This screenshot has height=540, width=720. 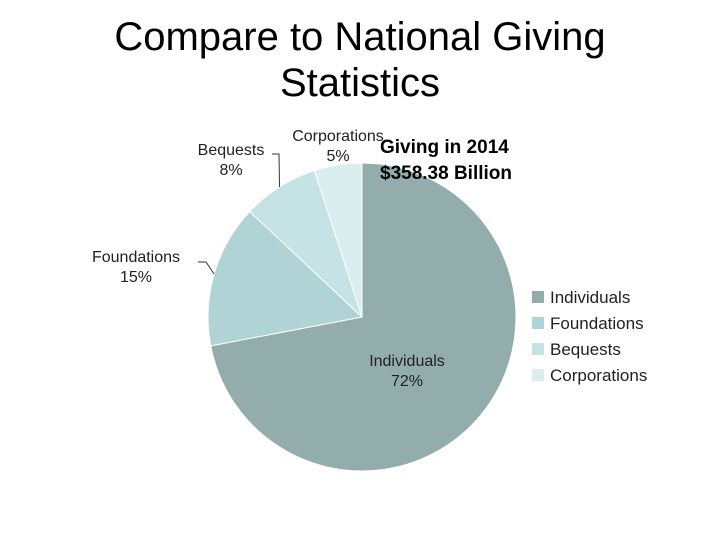 What do you see at coordinates (360, 83) in the screenshot?
I see `title-line-2: Statistics` at bounding box center [360, 83].